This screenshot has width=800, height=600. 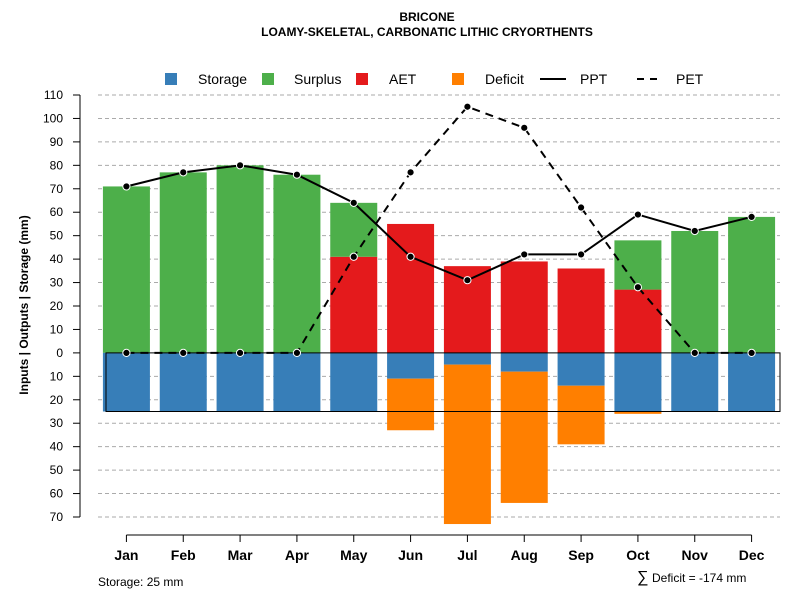 I want to click on storage-capacity-box, so click(x=443, y=382).